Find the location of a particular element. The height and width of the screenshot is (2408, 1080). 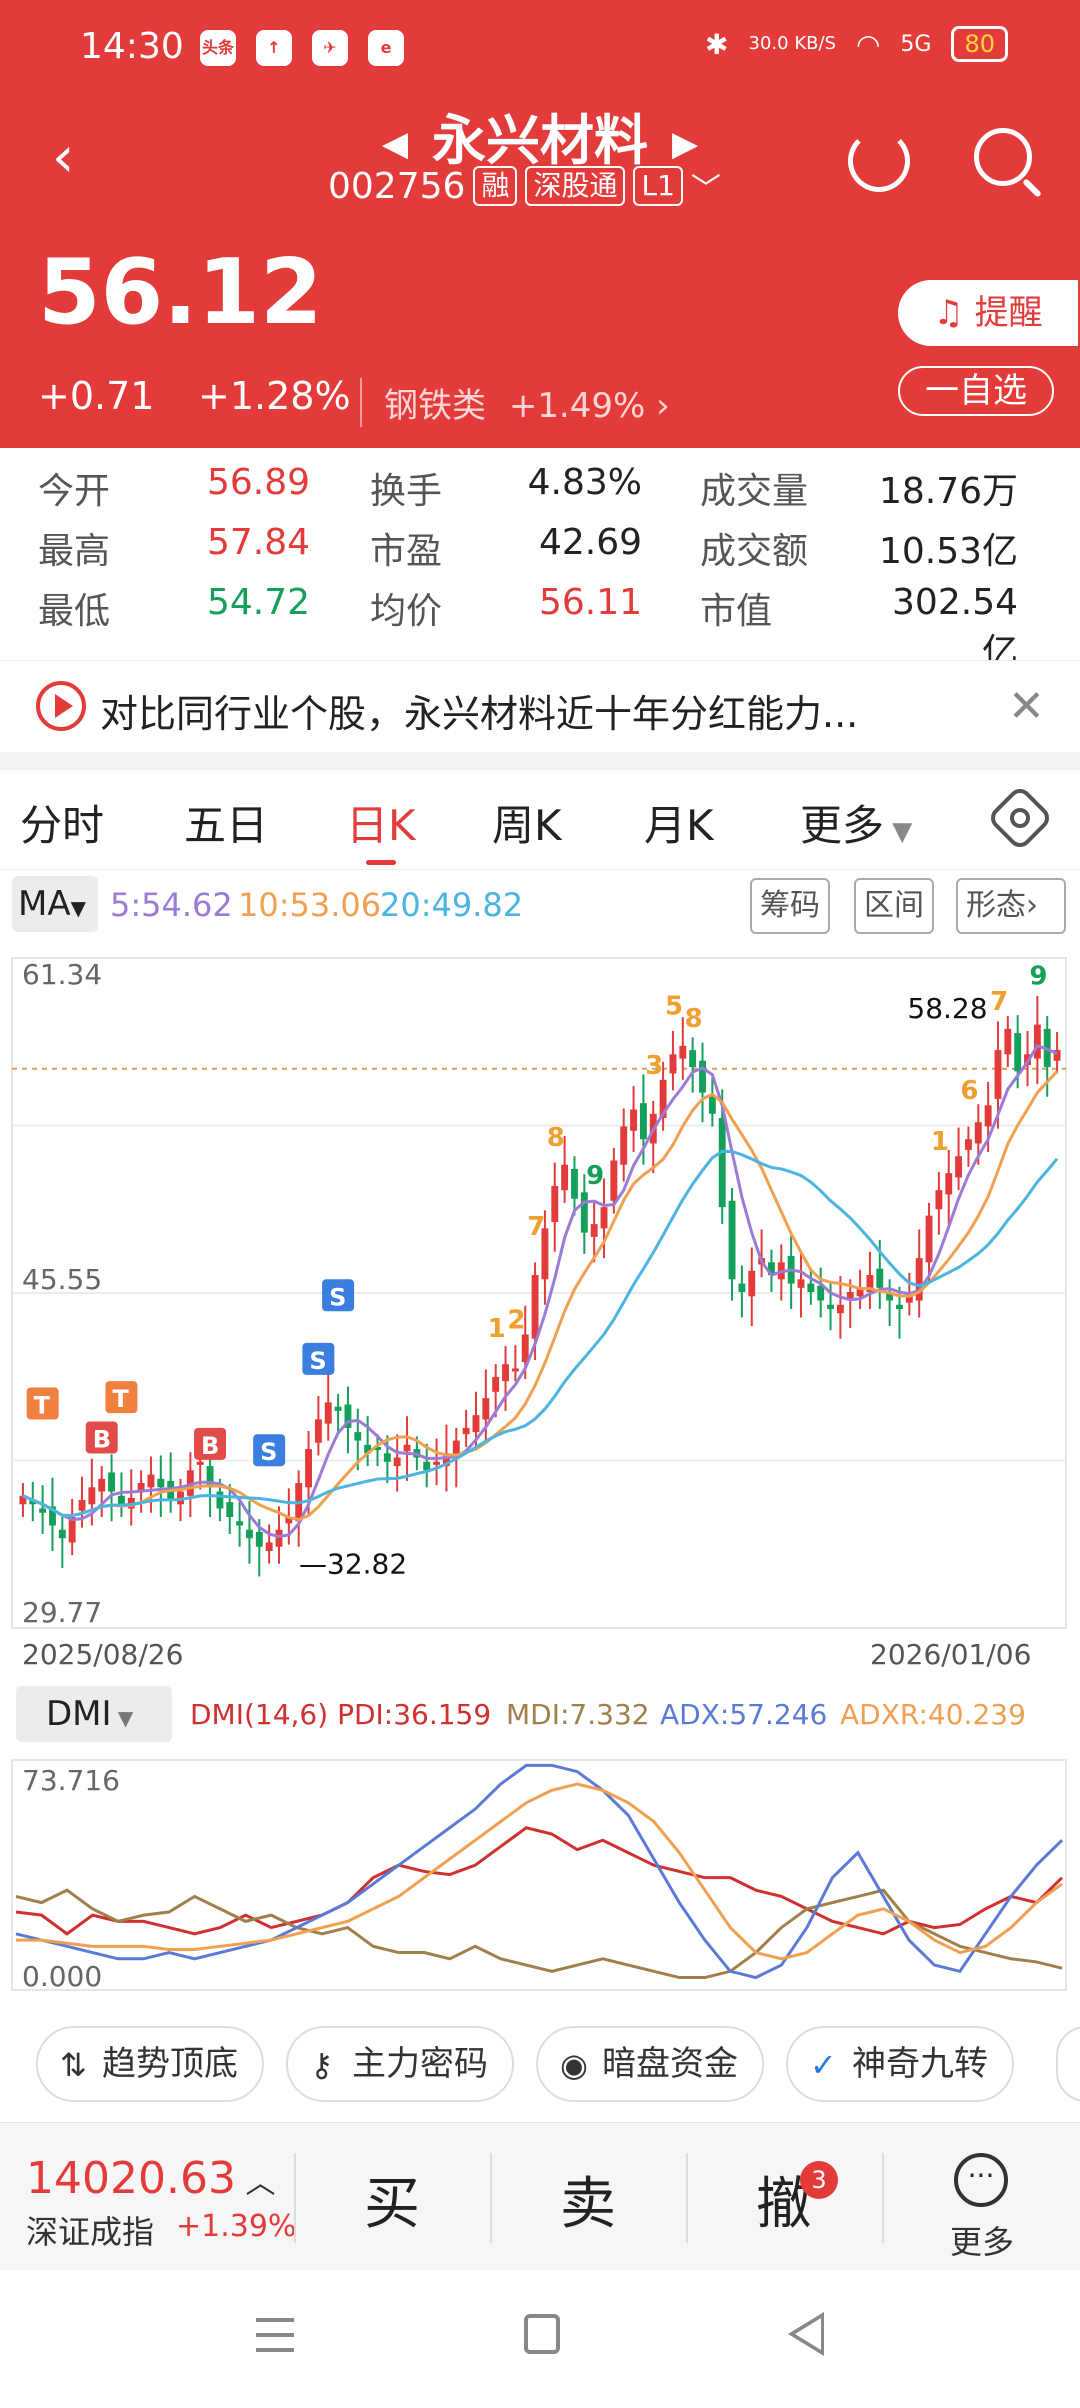

tab-weekly-k: 周K is located at coordinates (527, 825).